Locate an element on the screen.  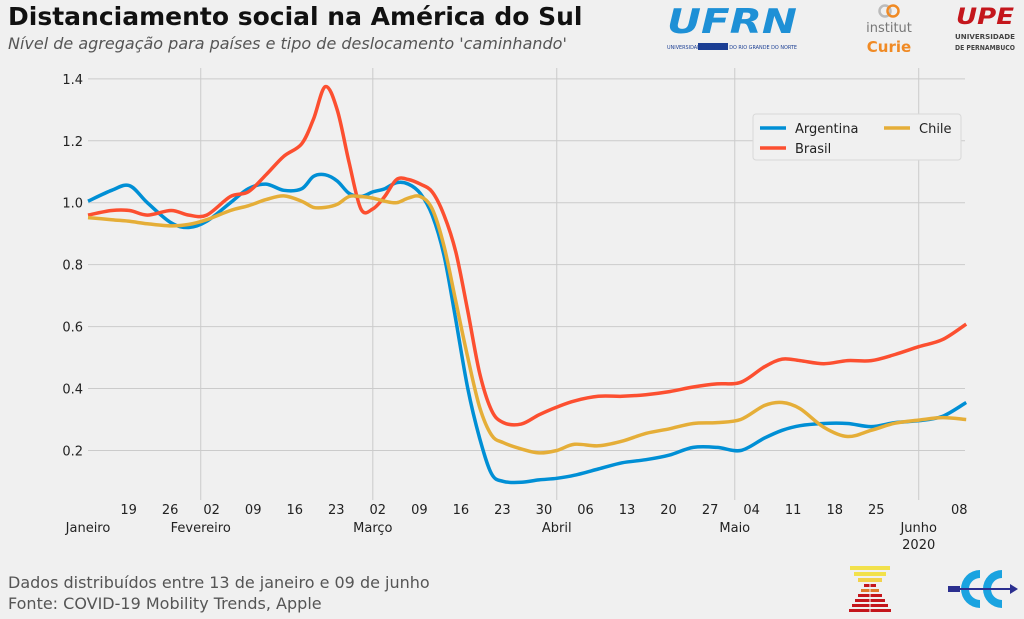
y-tick-label: 0.2 is located at coordinates (72, 451).